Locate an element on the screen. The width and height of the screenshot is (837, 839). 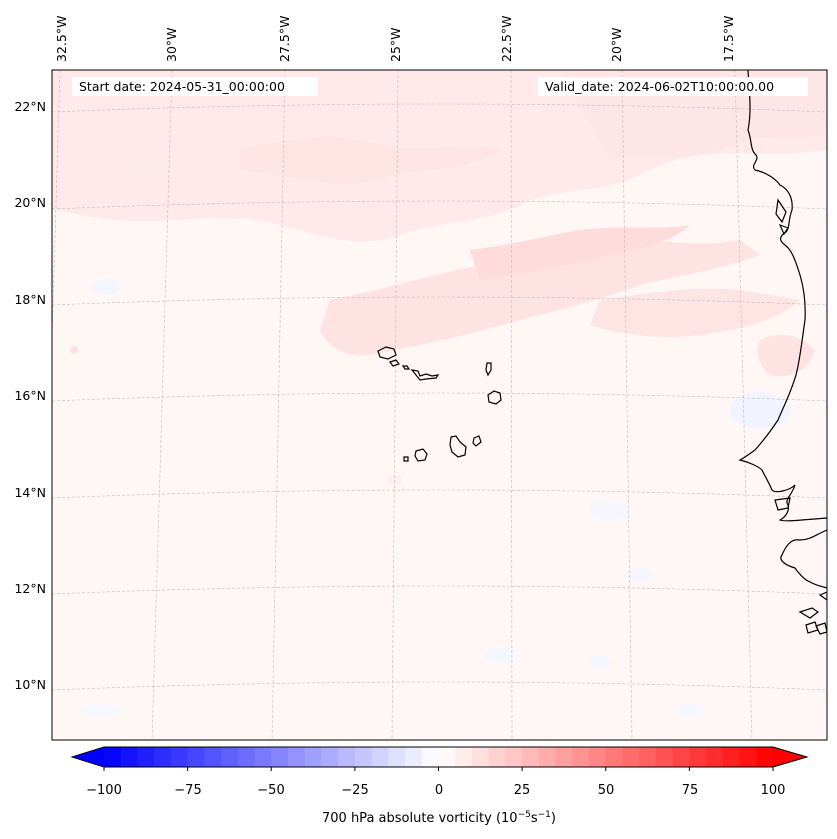
lon-label-20w: 20°W is located at coordinates (616, 44).